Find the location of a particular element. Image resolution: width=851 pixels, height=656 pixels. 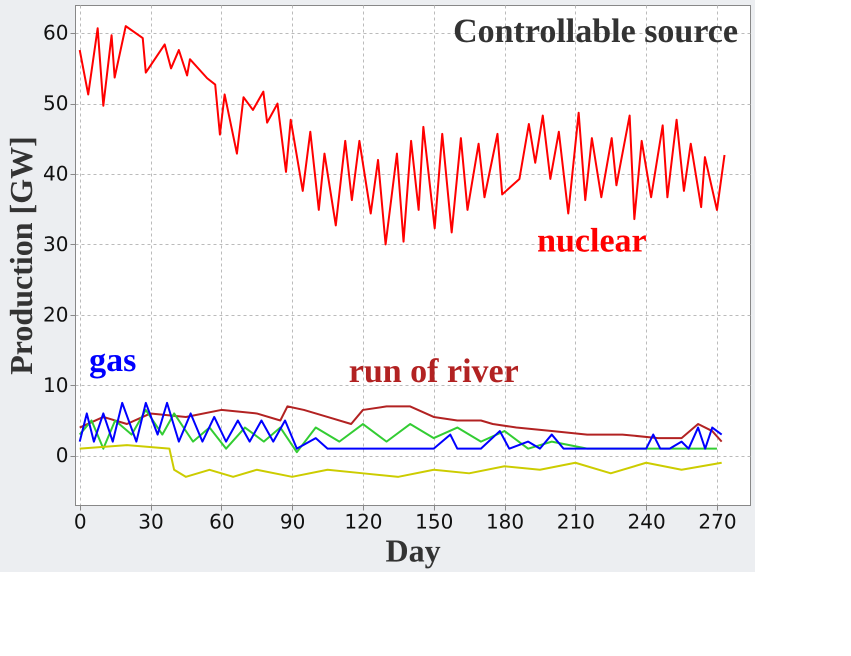

x-tick-label: 60 is located at coordinates (222, 522).